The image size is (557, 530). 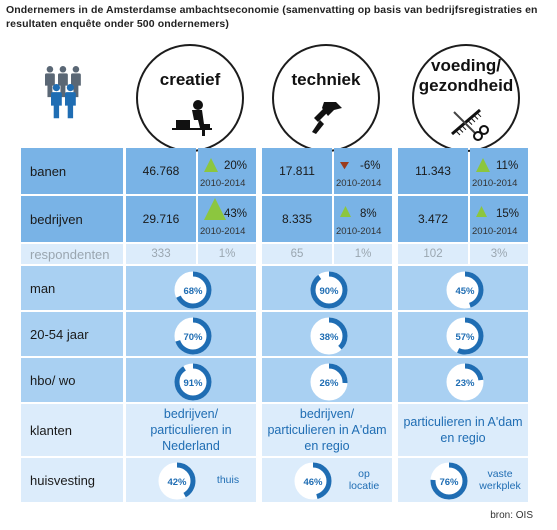 I want to click on bedrijven-change-cell: 15% 2010-2014, so click(x=499, y=219).